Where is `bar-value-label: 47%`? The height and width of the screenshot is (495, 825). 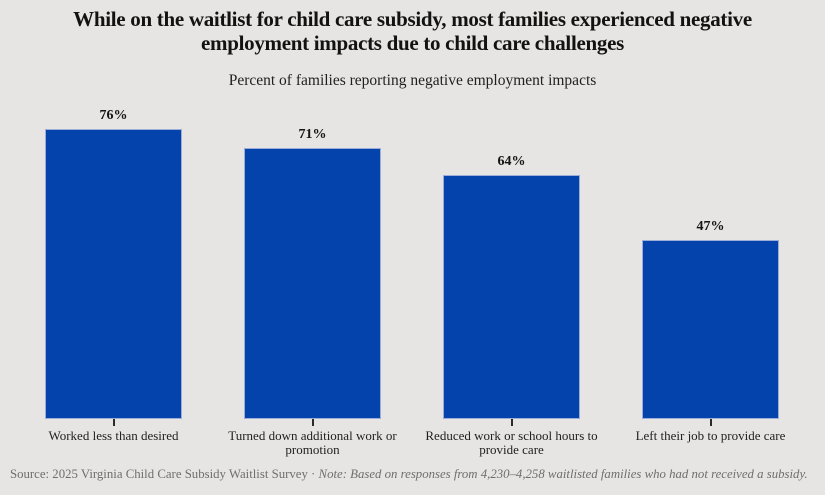
bar-value-label: 47% is located at coordinates (710, 226).